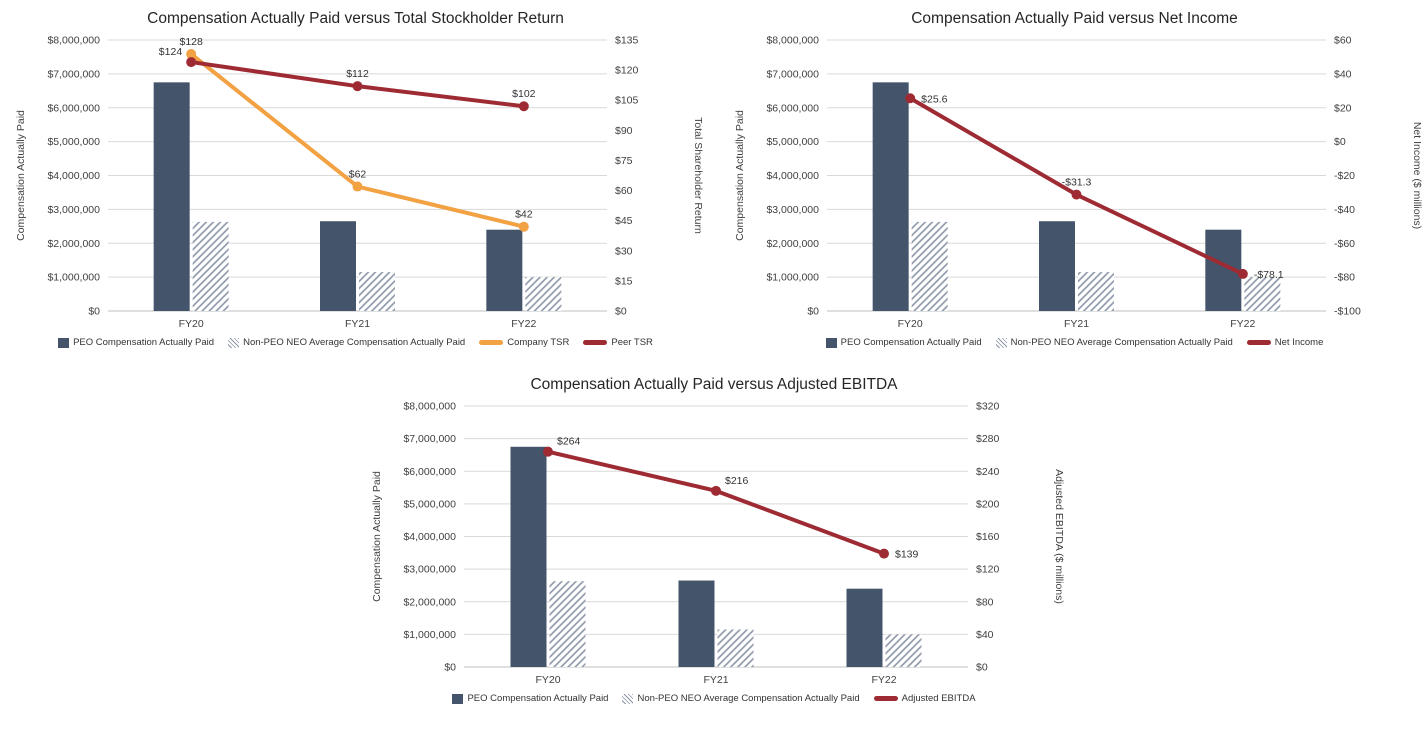 This screenshot has height=746, width=1428. What do you see at coordinates (624, 251) in the screenshot?
I see `right-tick-label: $30` at bounding box center [624, 251].